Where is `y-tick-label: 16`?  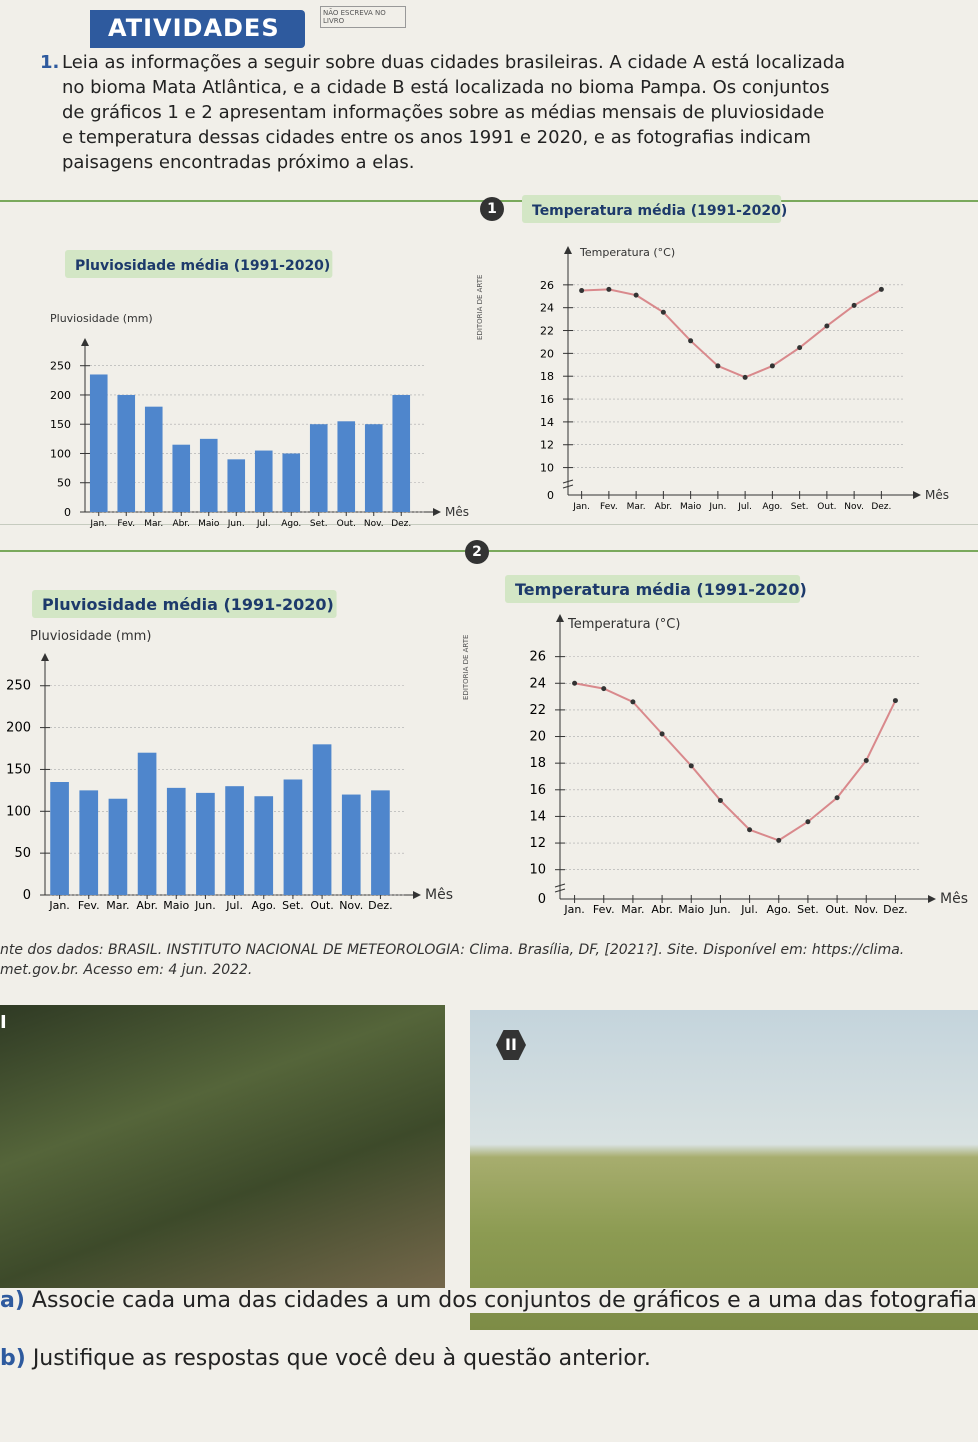
y-tick-label: 16 is located at coordinates (537, 790).